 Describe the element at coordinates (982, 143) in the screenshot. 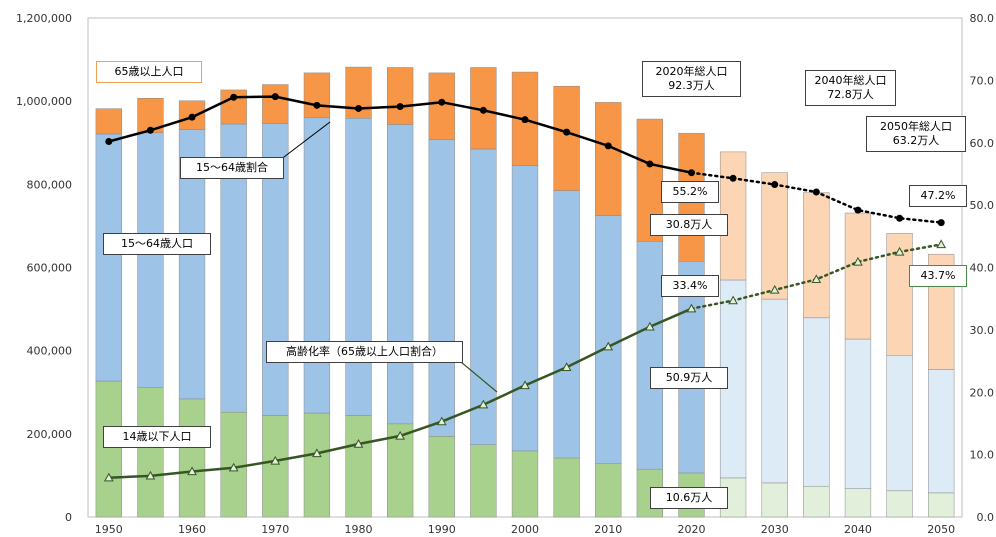

I see `y-right-tick-label: 60.0` at that location.